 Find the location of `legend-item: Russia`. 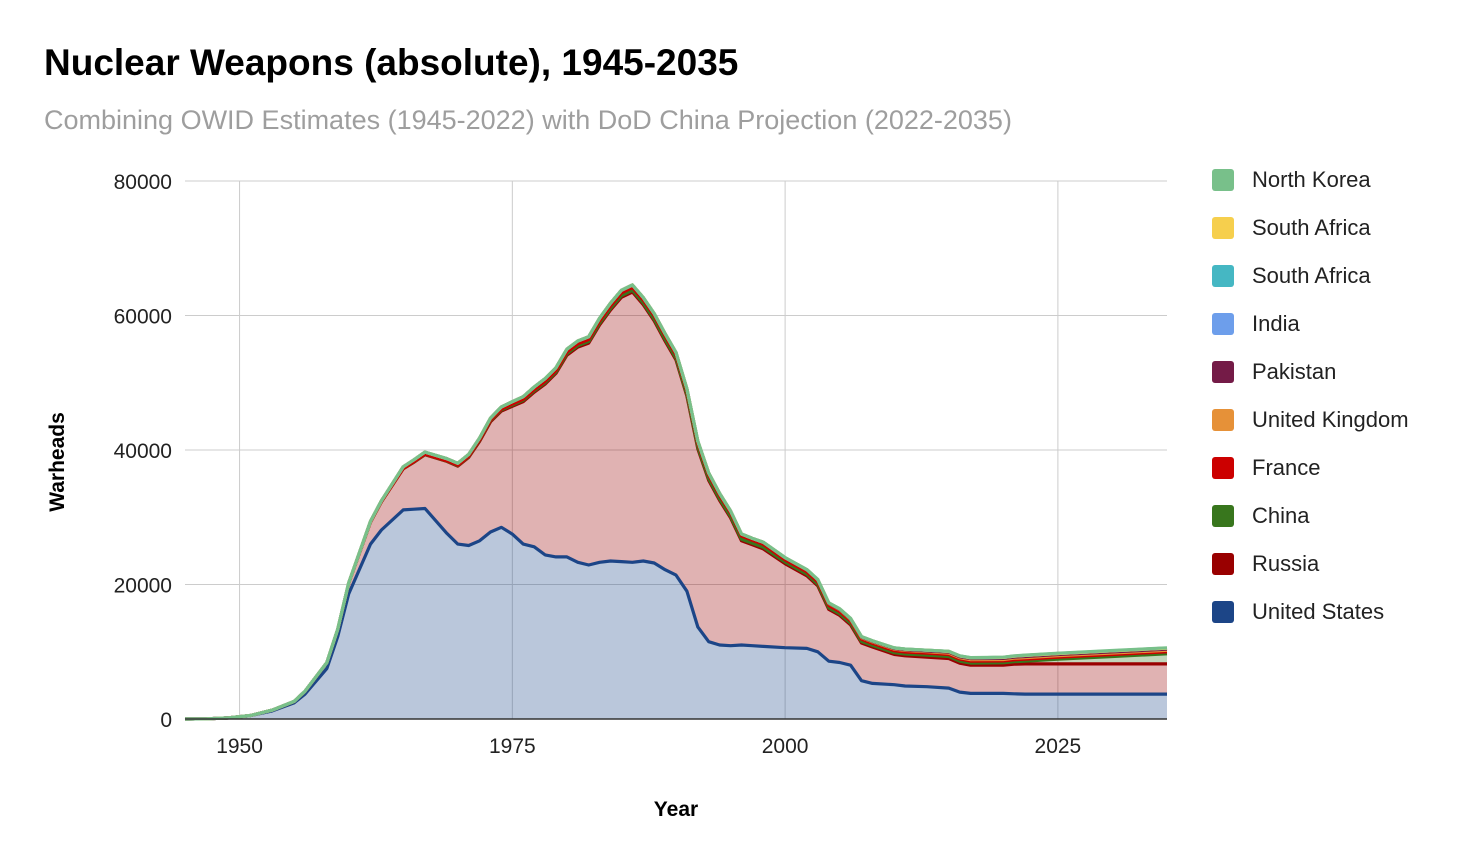

legend-item: Russia is located at coordinates (1265, 564).